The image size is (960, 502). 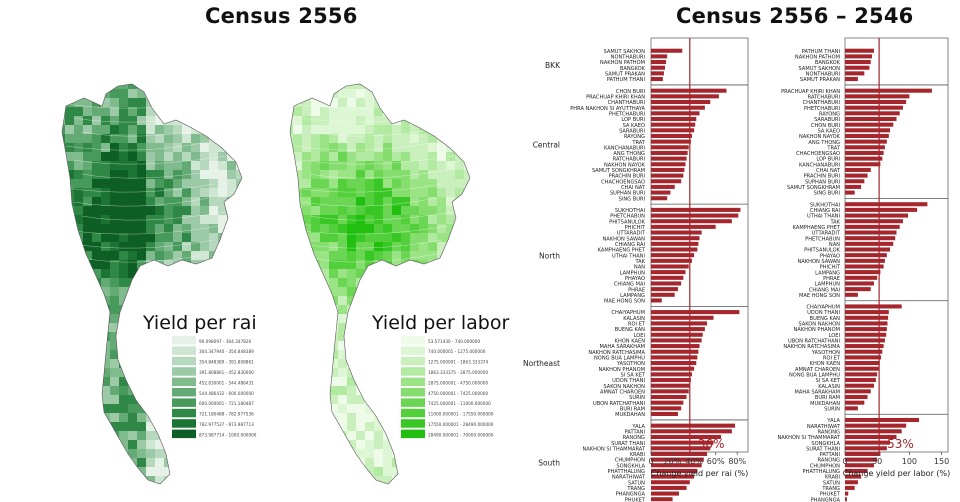 I want to click on category-label: NAN, so click(x=834, y=245).